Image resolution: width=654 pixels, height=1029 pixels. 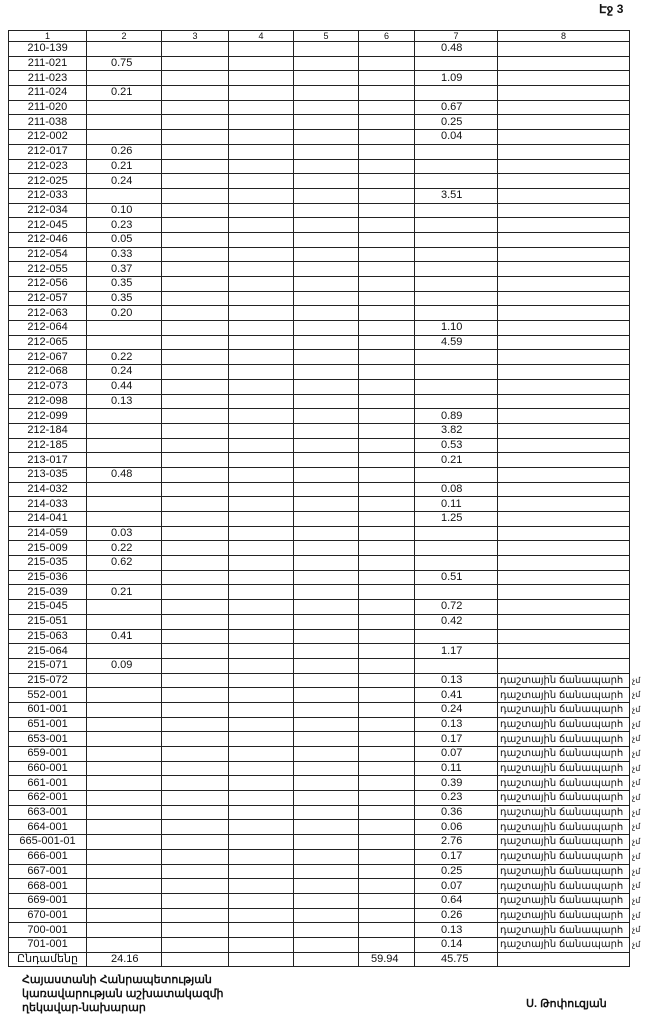 I want to click on position-line: ղեկավար-նախարար, so click(x=84, y=1008).